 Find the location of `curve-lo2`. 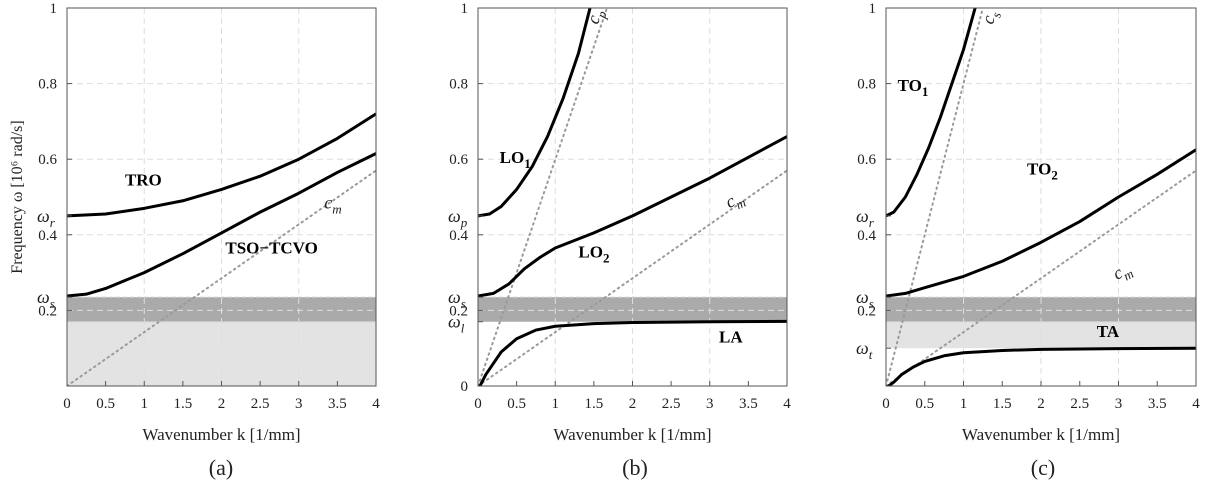

curve-lo2 is located at coordinates (632, 216).